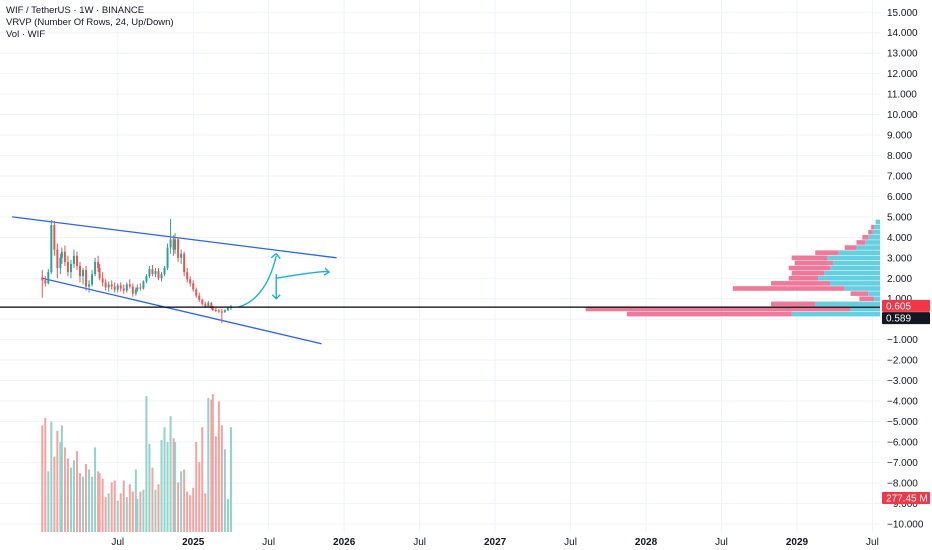  I want to click on current-price-badge-bg, so click(906, 305).